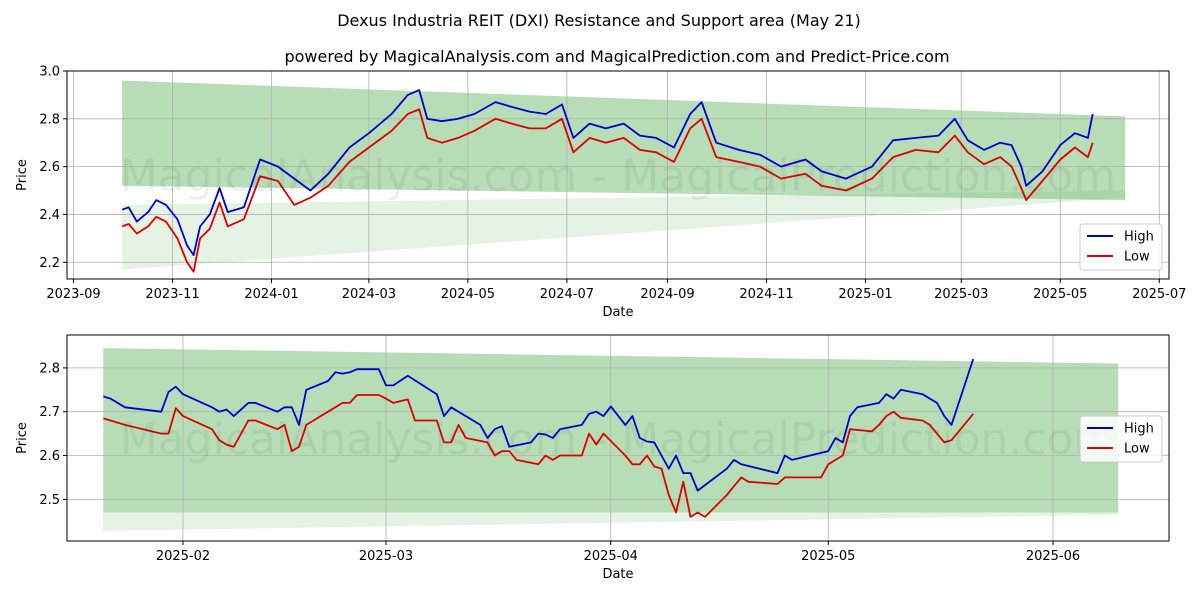  Describe the element at coordinates (567, 294) in the screenshot. I see `x-tick-label: 2024-07` at that location.